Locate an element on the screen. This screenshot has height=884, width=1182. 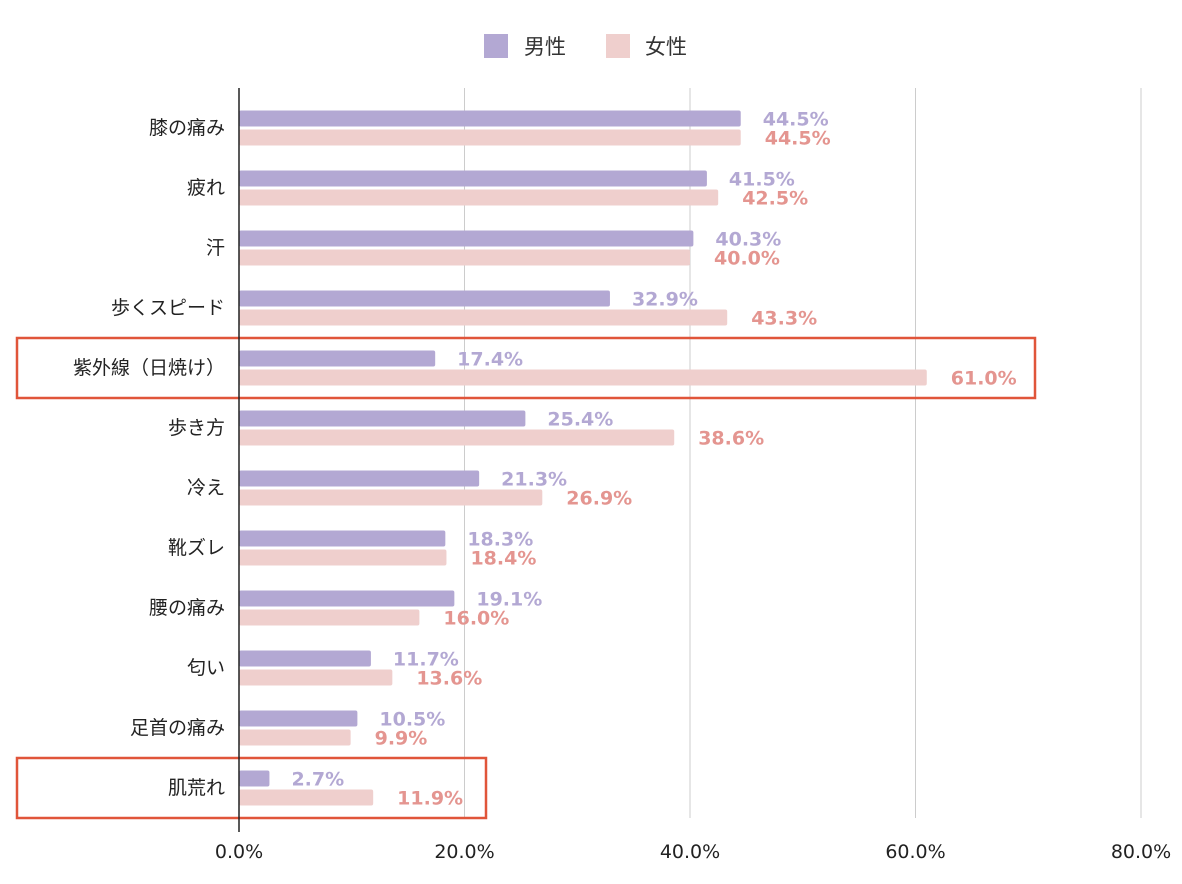
data-label-female: 40.0% is located at coordinates (747, 259).